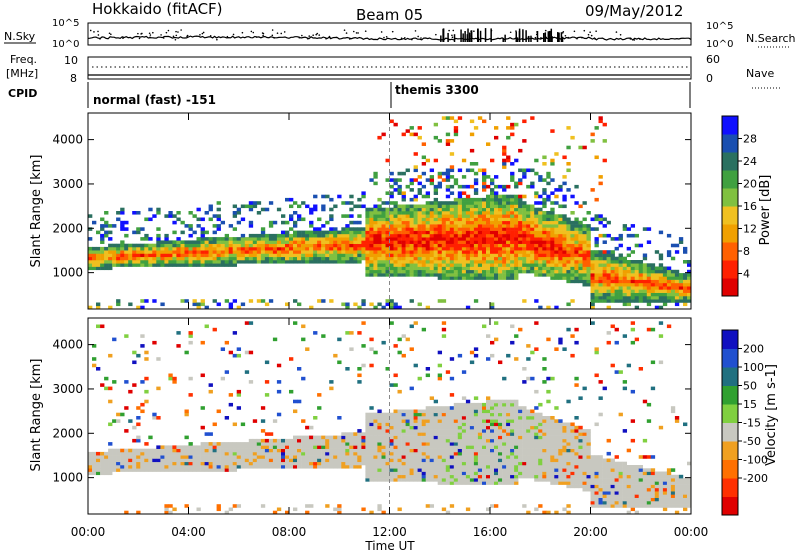  What do you see at coordinates (730, 233) in the screenshot?
I see `colorbar-swatch` at bounding box center [730, 233].